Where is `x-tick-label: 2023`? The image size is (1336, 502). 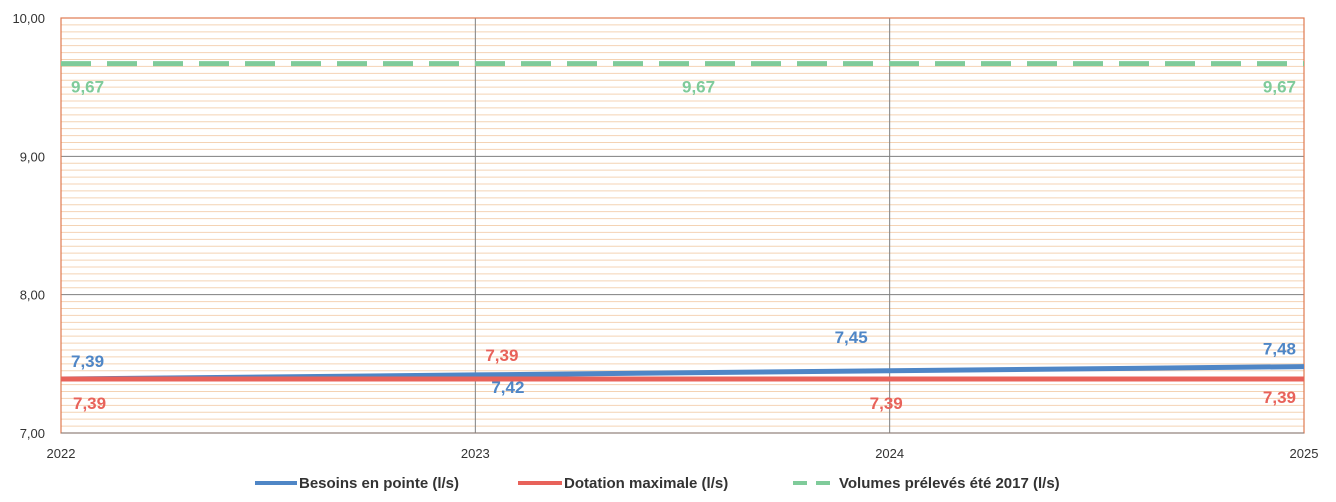 x-tick-label: 2023 is located at coordinates (475, 453).